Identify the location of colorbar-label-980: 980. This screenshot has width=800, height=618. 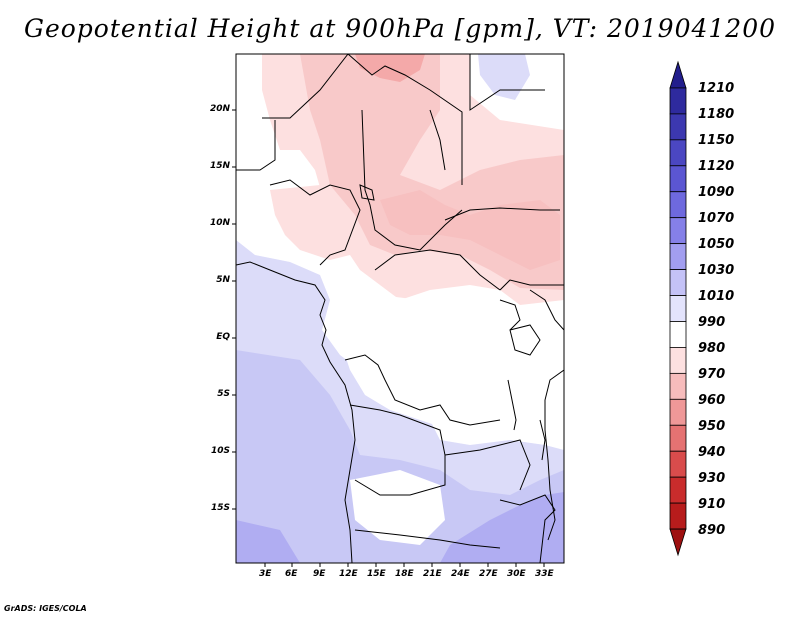
(712, 348).